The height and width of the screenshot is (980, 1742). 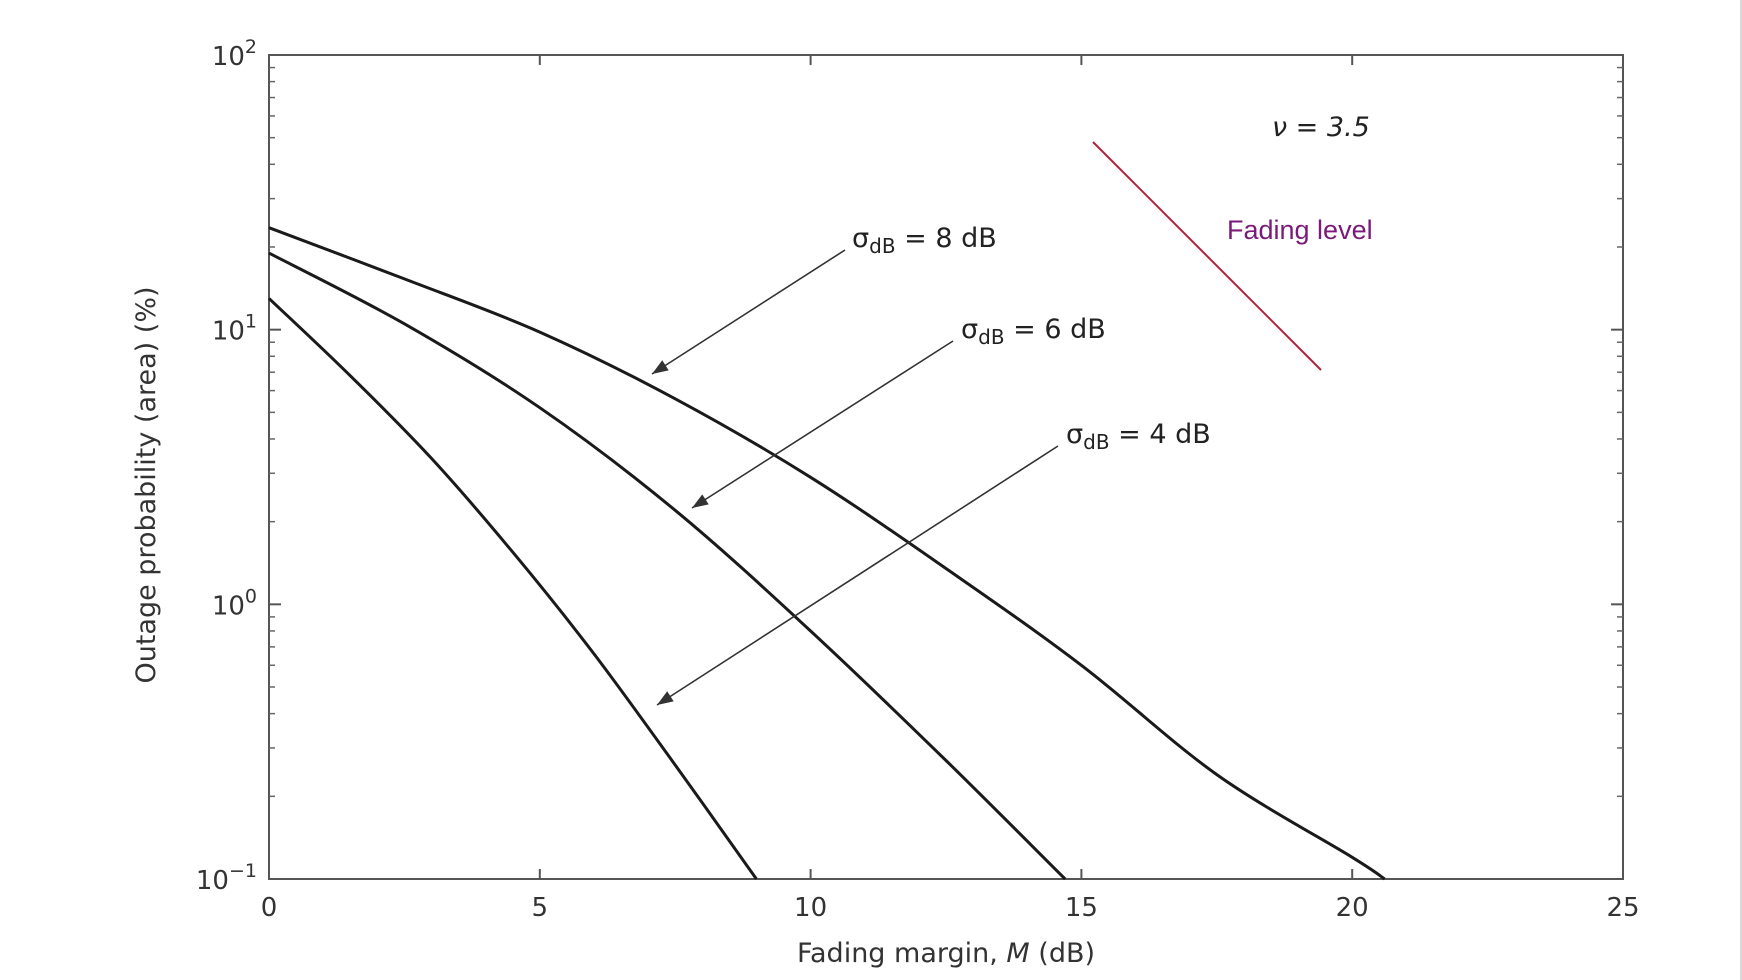 What do you see at coordinates (1081, 908) in the screenshot?
I see `x-tick-label: 15` at bounding box center [1081, 908].